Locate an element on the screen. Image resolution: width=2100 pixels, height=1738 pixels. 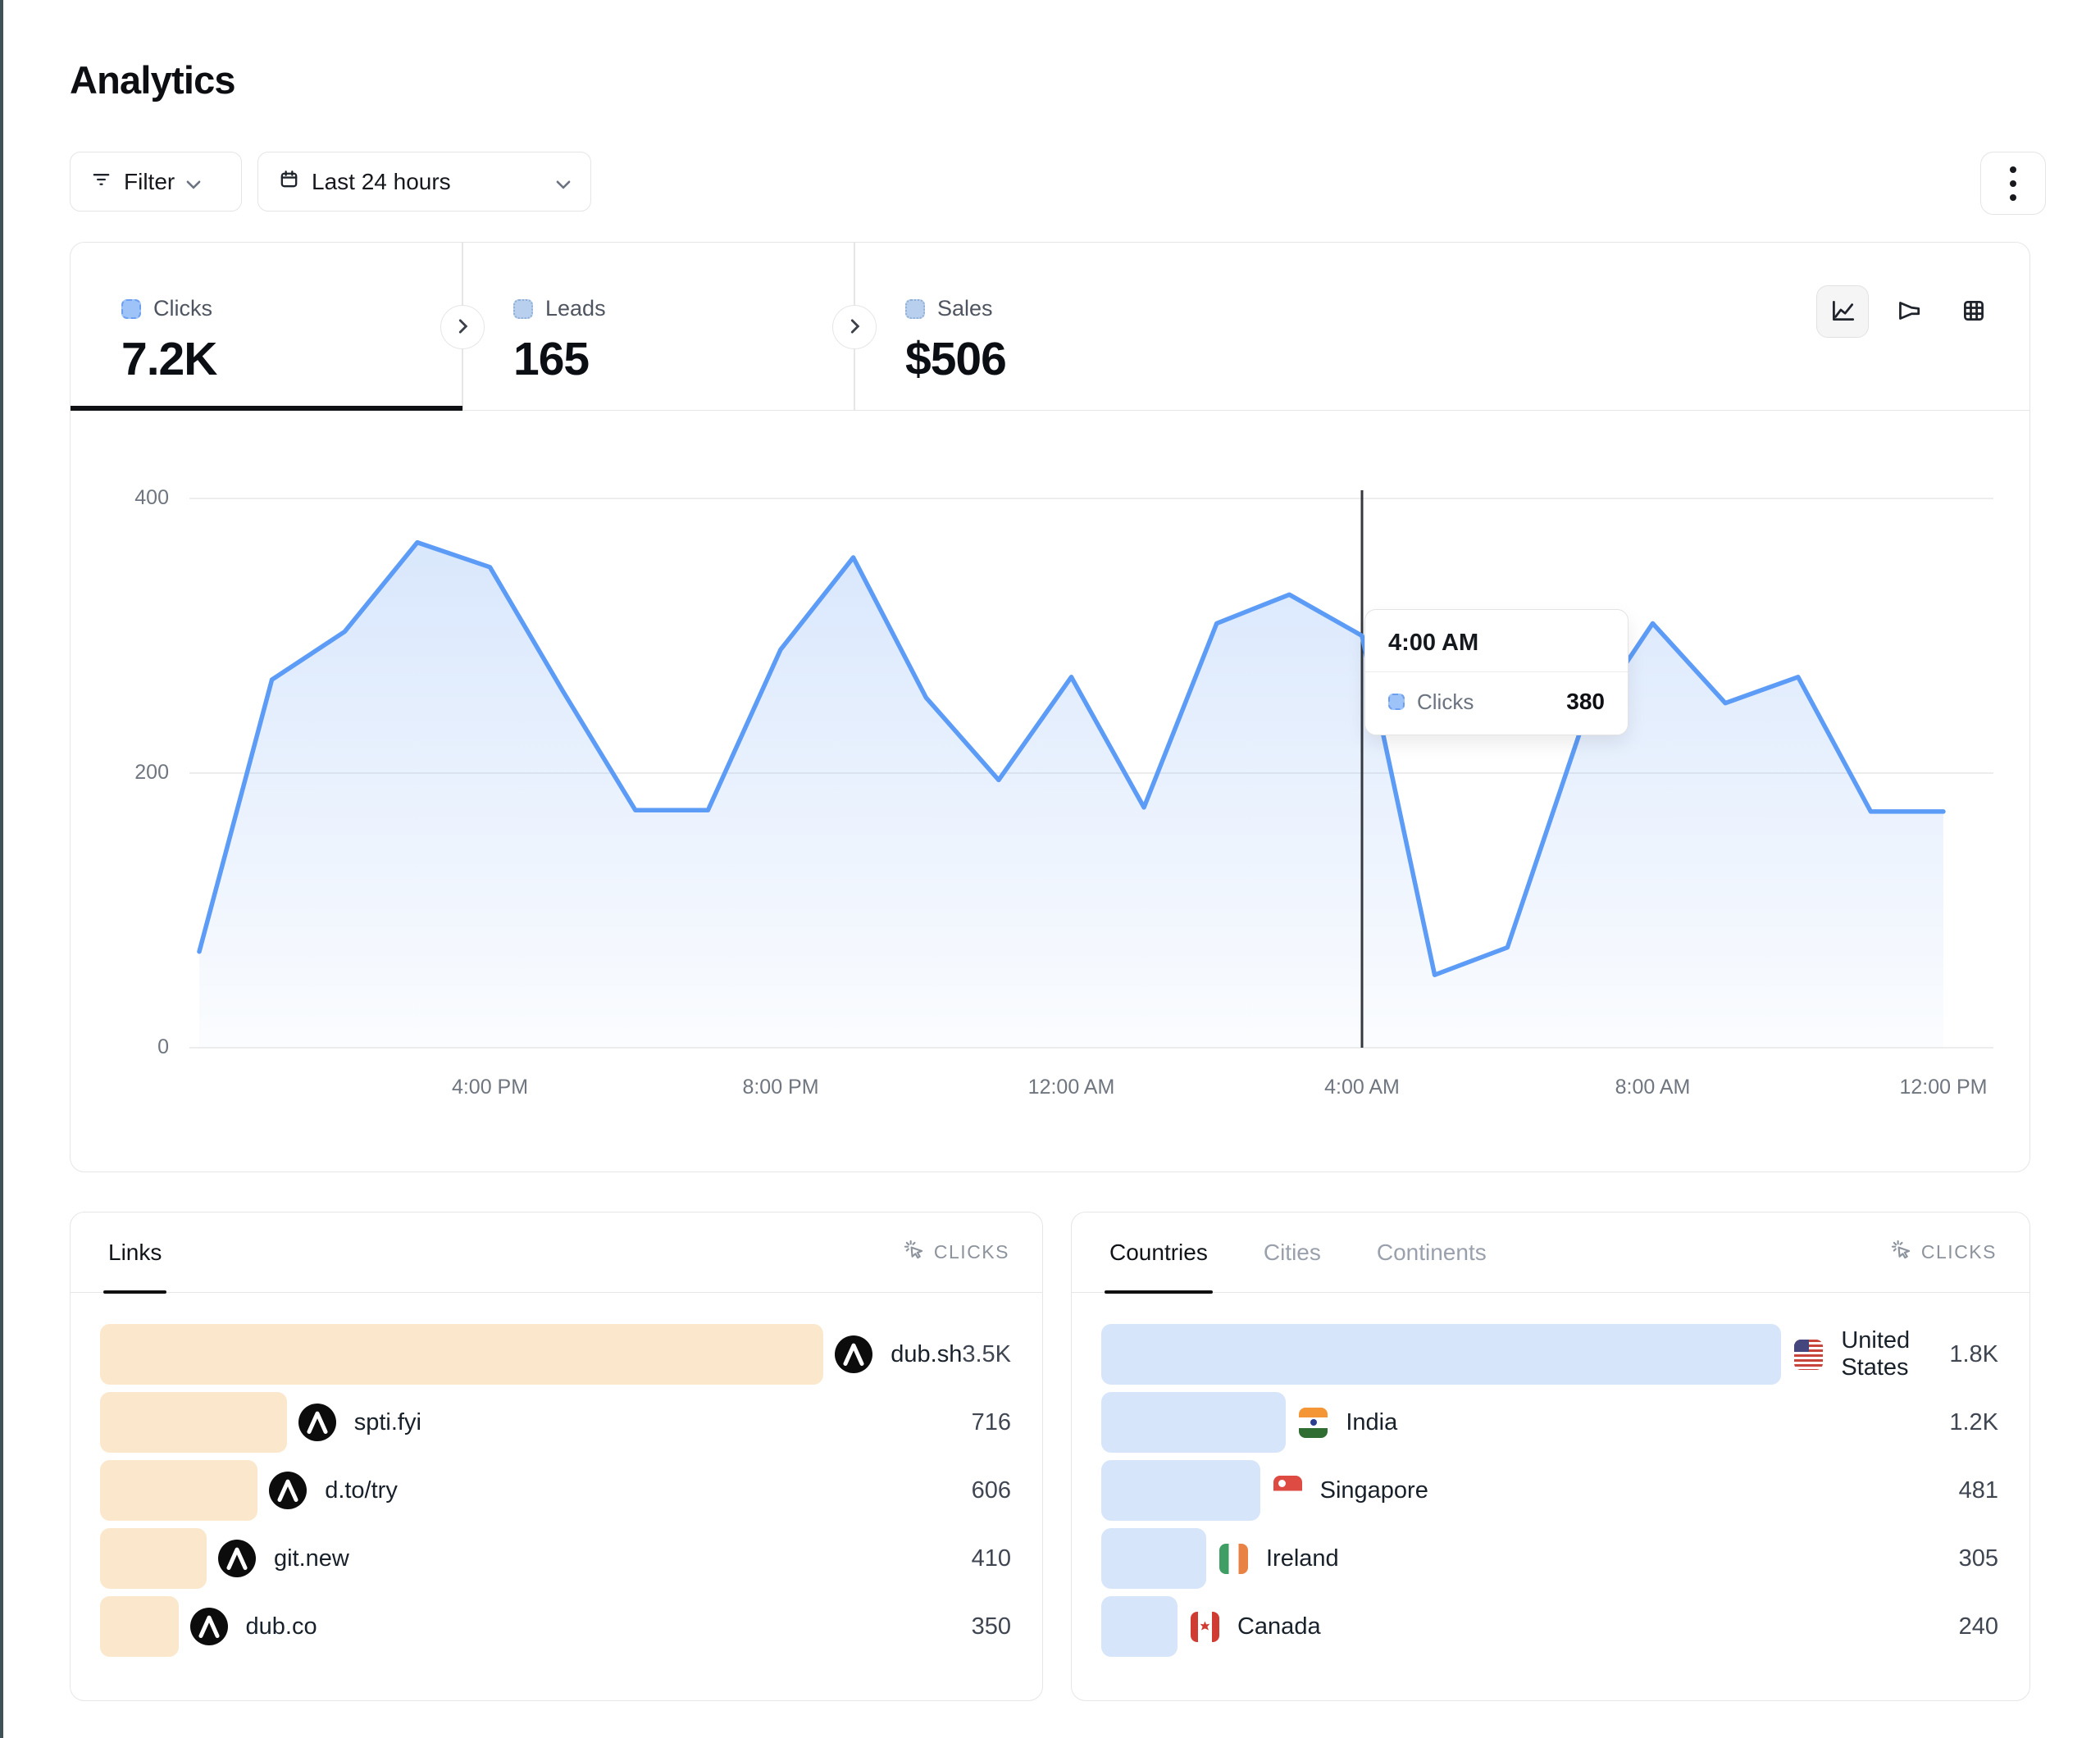
country-label: India is located at coordinates (1372, 1421).